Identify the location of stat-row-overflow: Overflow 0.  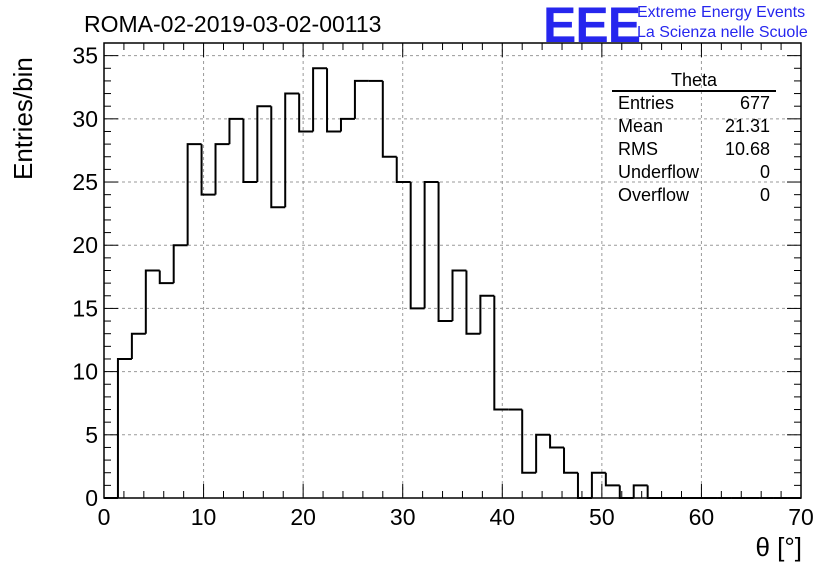
(694, 195).